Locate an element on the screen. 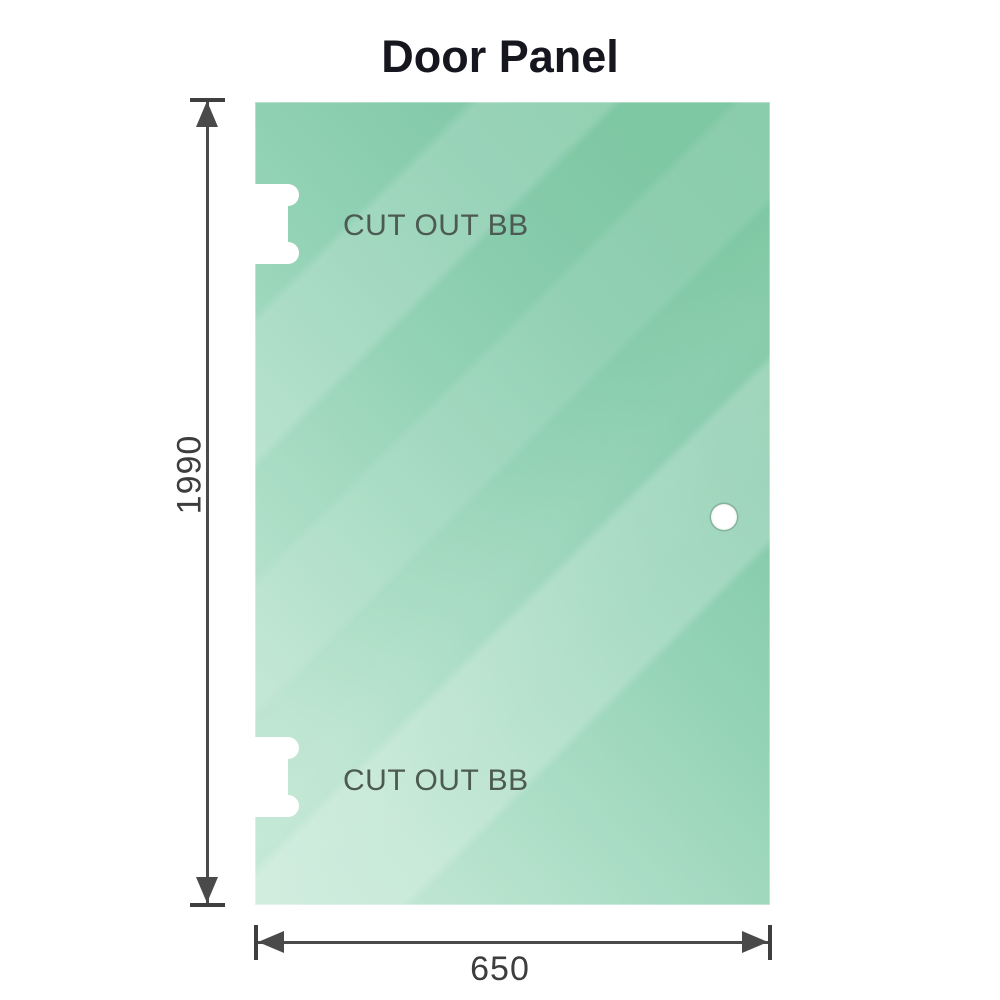 This screenshot has width=1000, height=1000. width-dimension-line is located at coordinates (513, 942).